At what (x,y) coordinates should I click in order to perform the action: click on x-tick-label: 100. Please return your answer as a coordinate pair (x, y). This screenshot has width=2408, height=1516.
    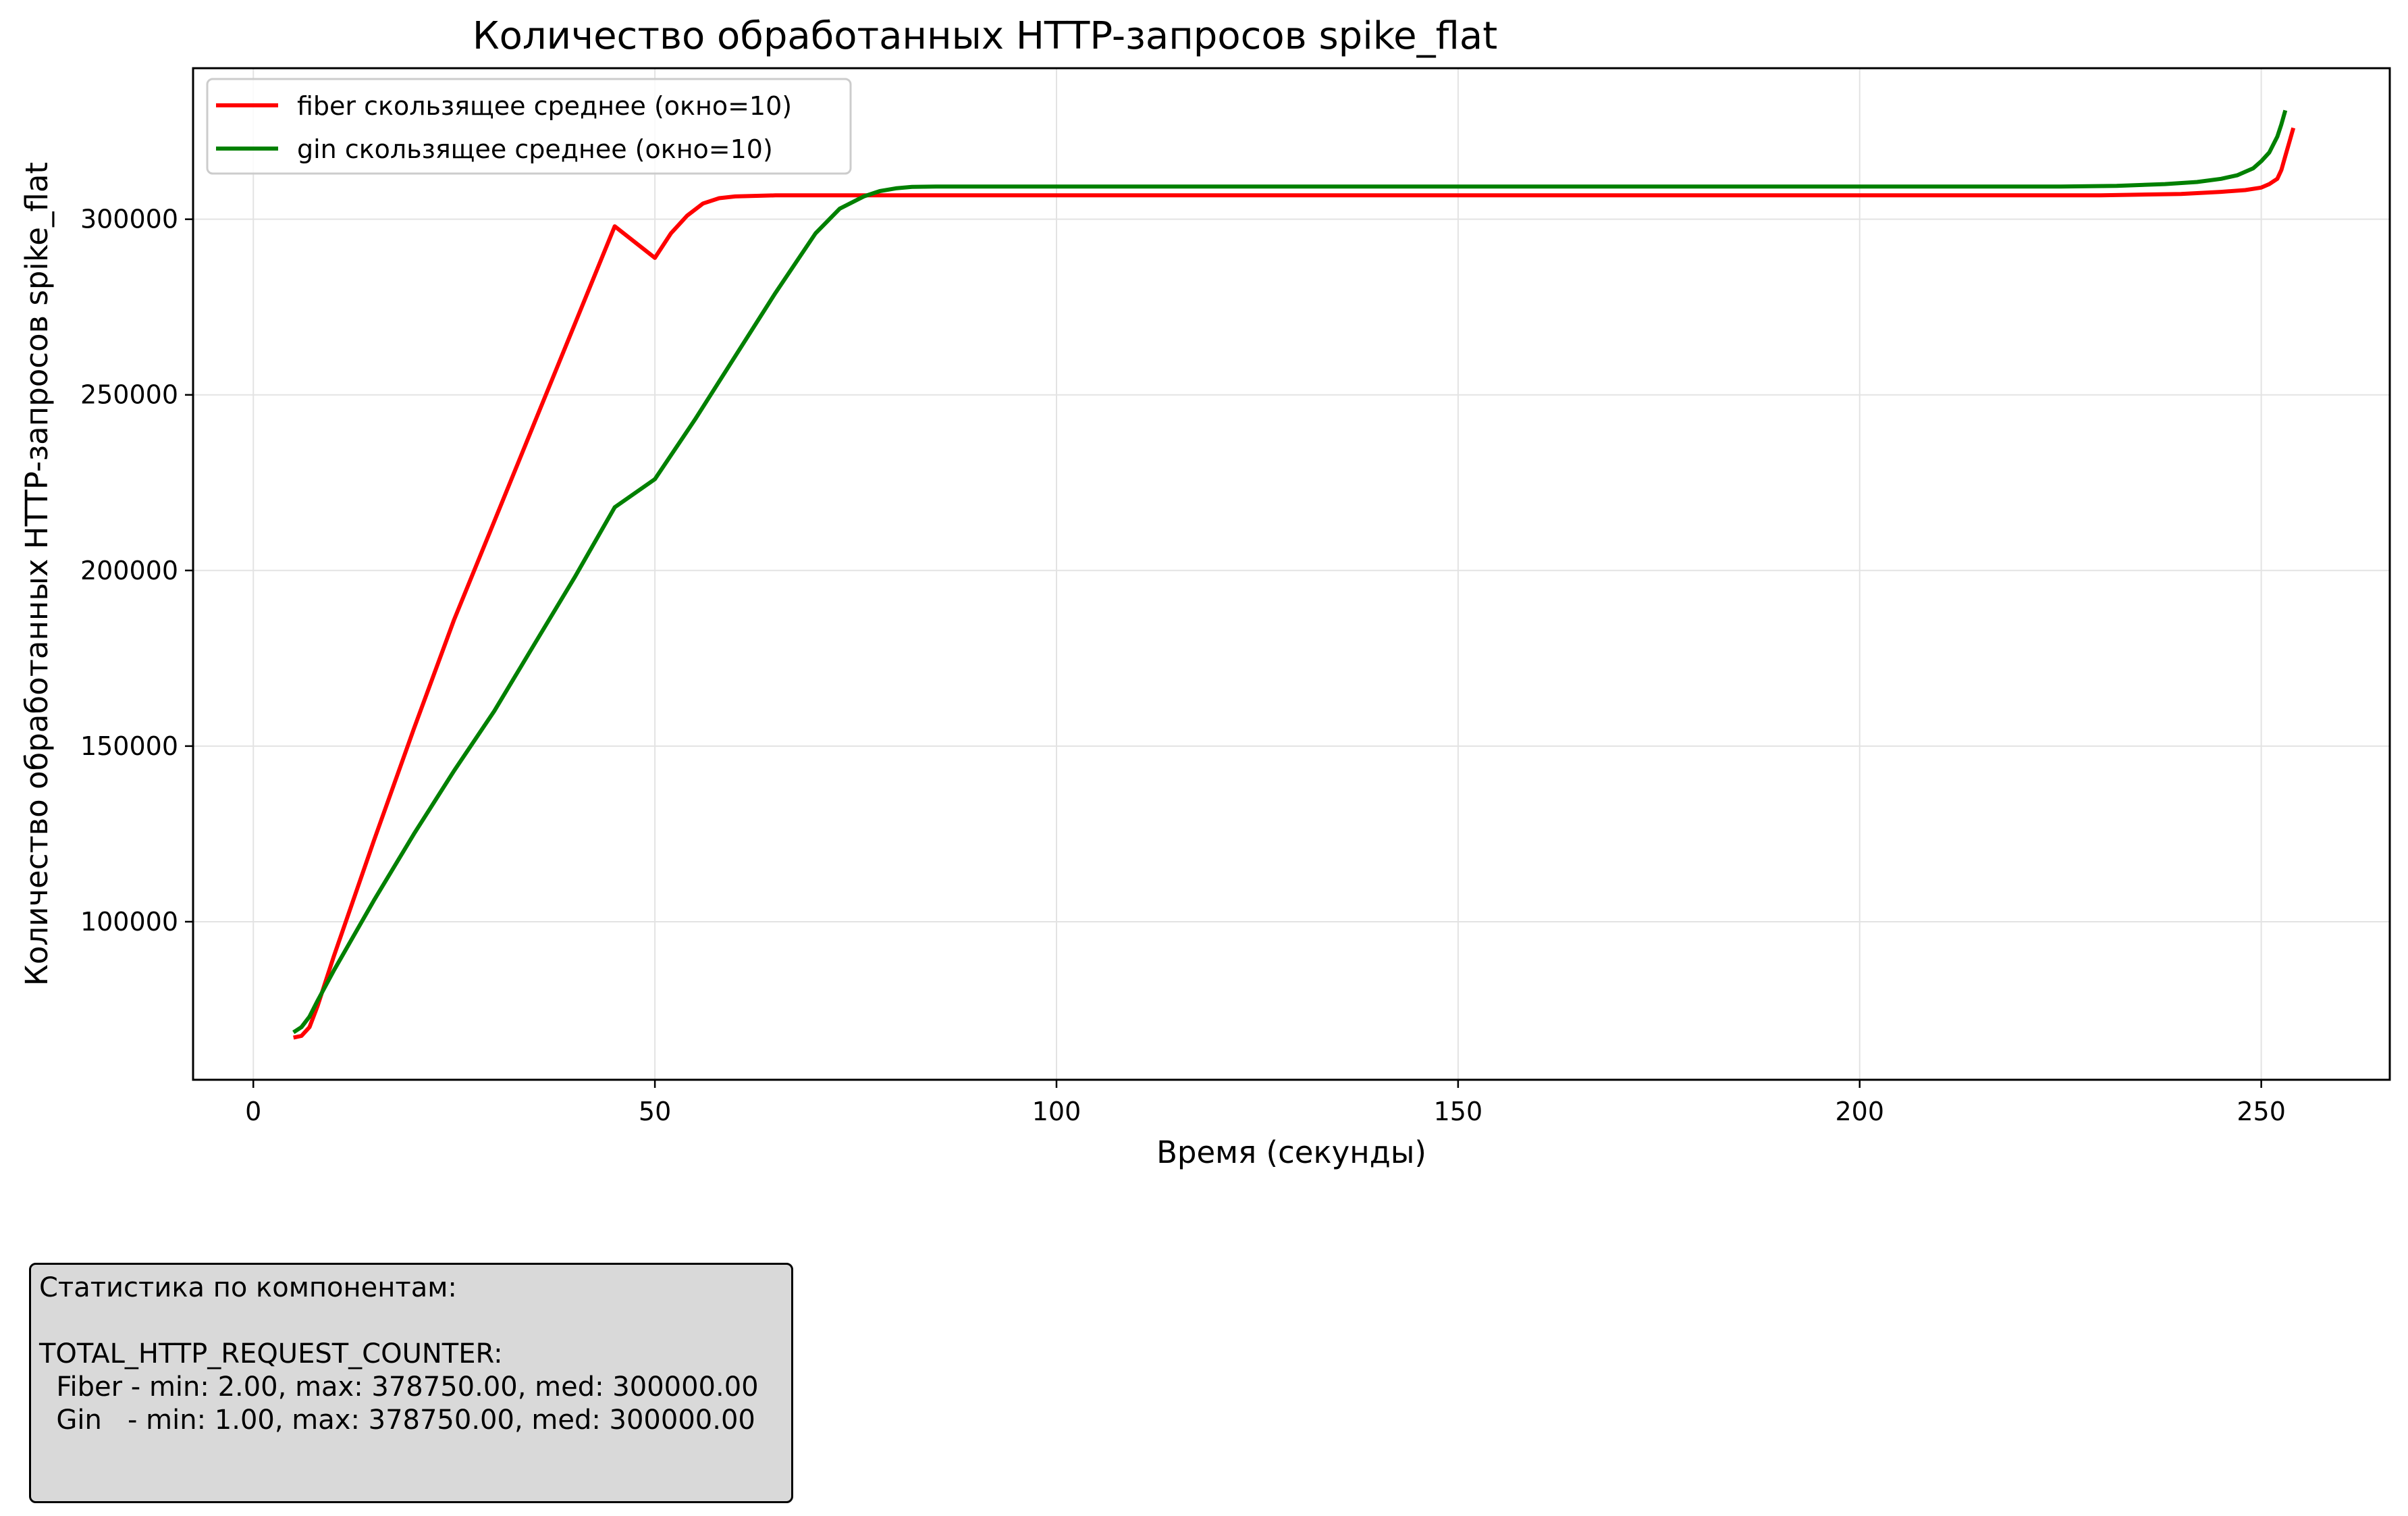
    Looking at the image, I should click on (1056, 1111).